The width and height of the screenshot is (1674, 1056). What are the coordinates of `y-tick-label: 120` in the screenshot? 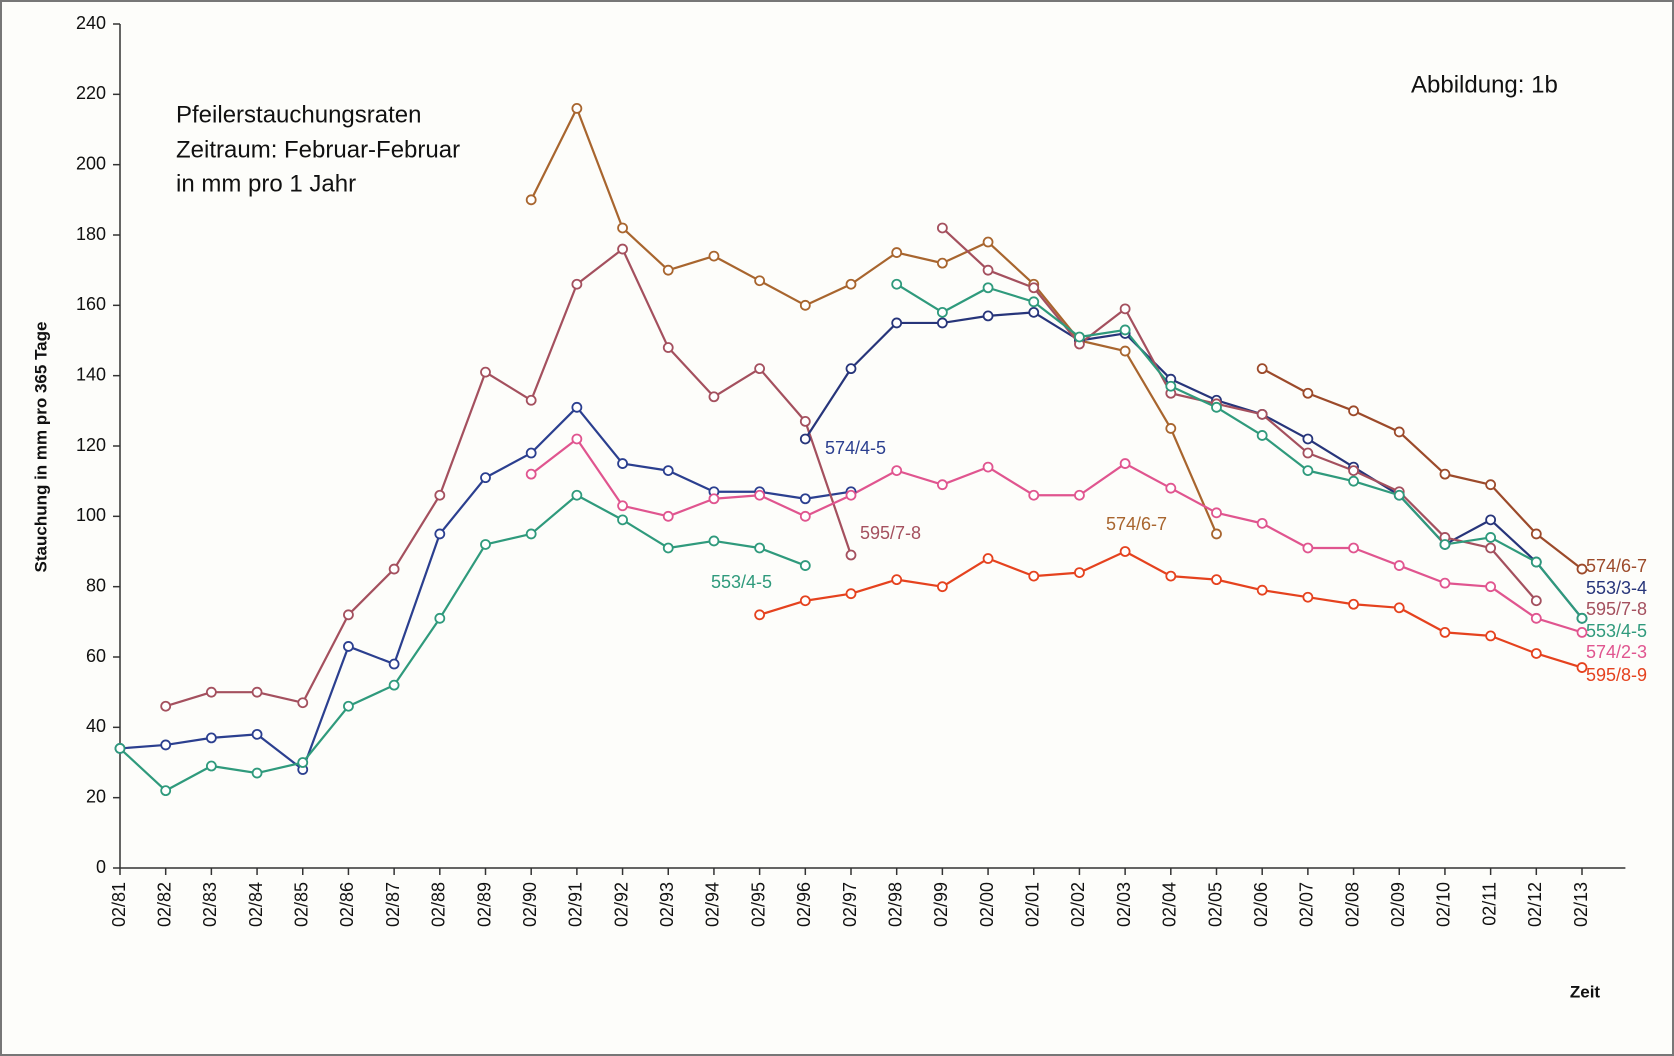 It's located at (91, 445).